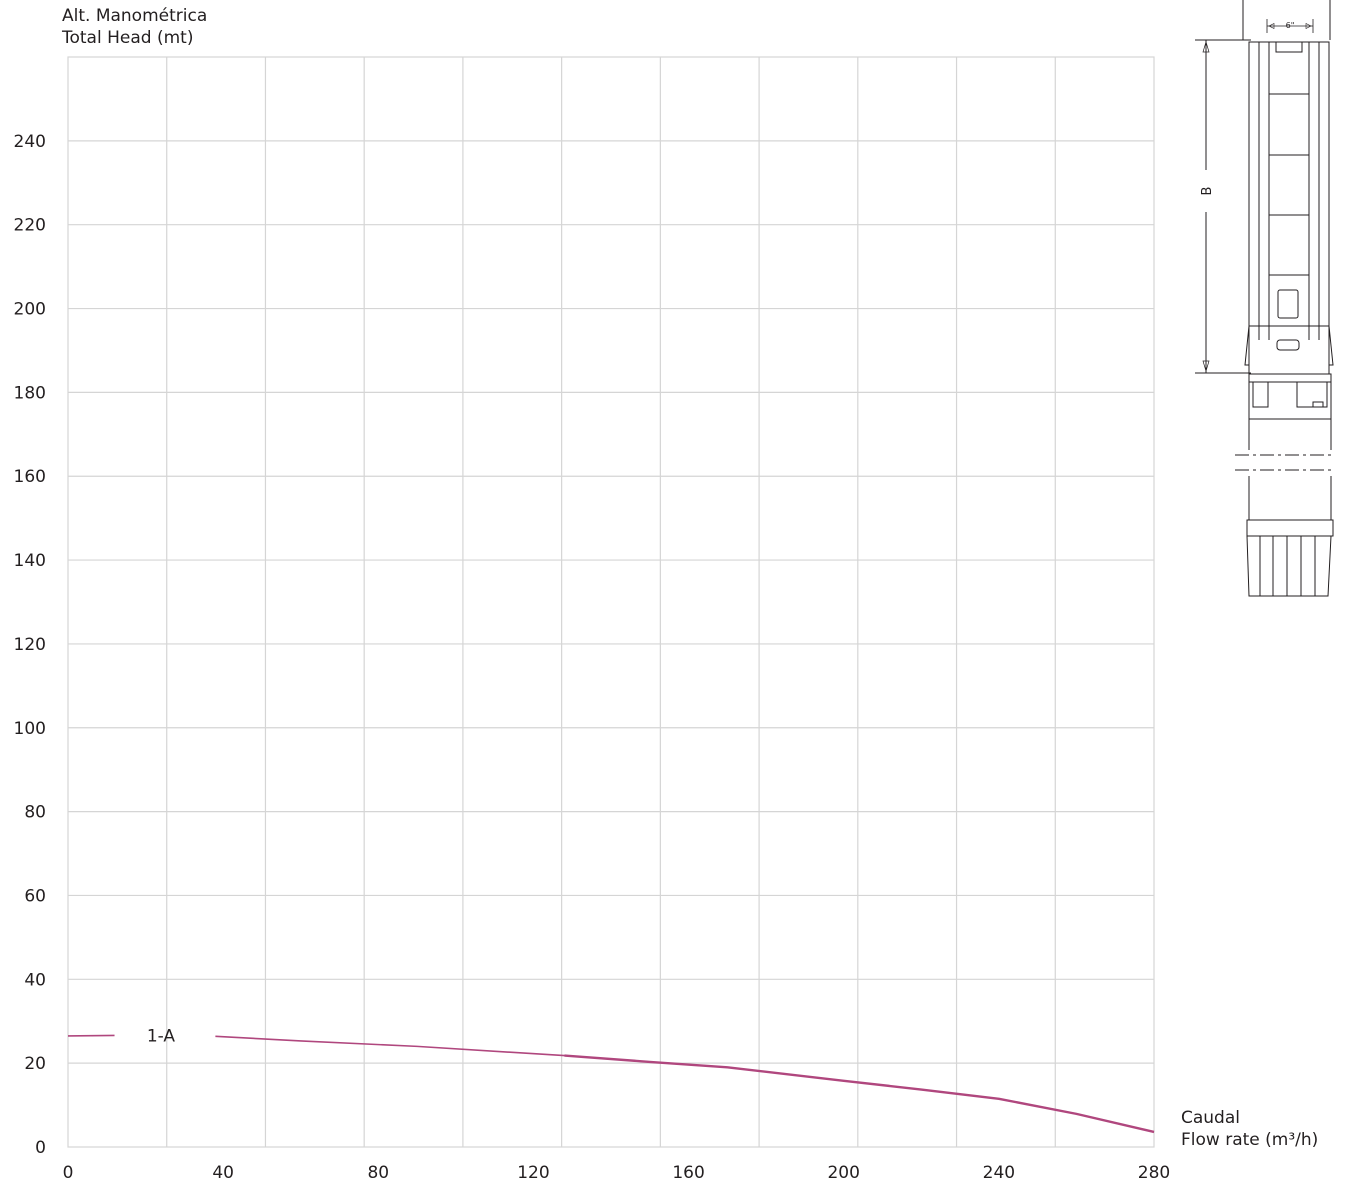  I want to click on series-line-1-a-range, so click(859, 1094).